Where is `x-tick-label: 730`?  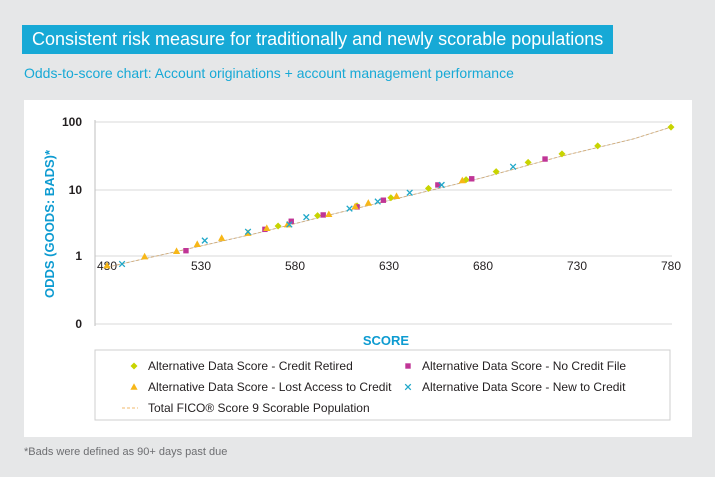
x-tick-label: 730 is located at coordinates (577, 266).